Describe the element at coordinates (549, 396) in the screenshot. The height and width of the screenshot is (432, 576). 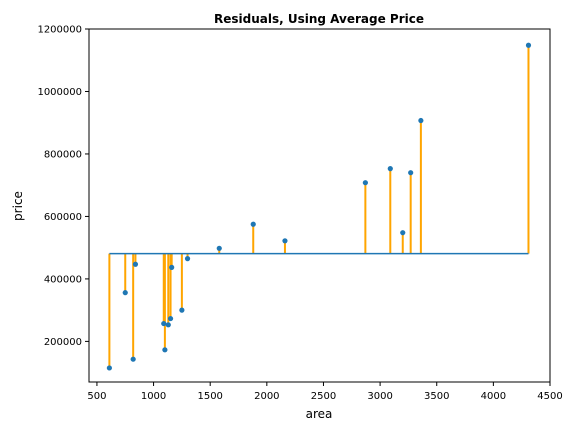
I see `x-tick-label: 4500` at that location.